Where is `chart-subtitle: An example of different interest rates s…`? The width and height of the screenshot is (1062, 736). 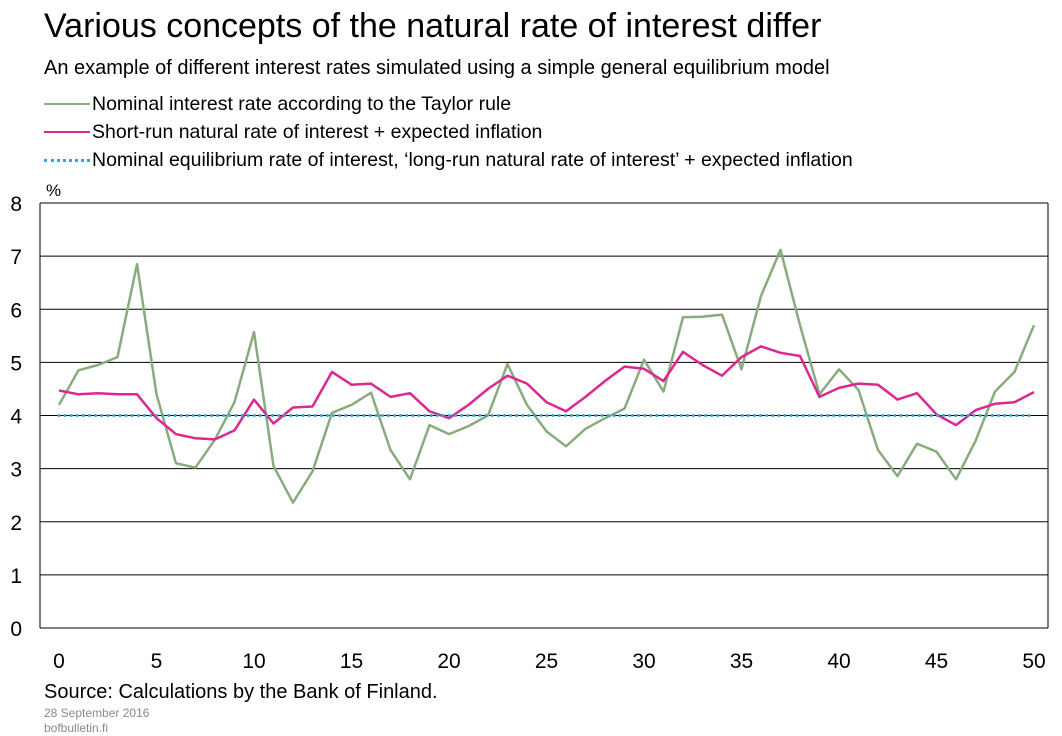
chart-subtitle: An example of different interest rates s… is located at coordinates (437, 68).